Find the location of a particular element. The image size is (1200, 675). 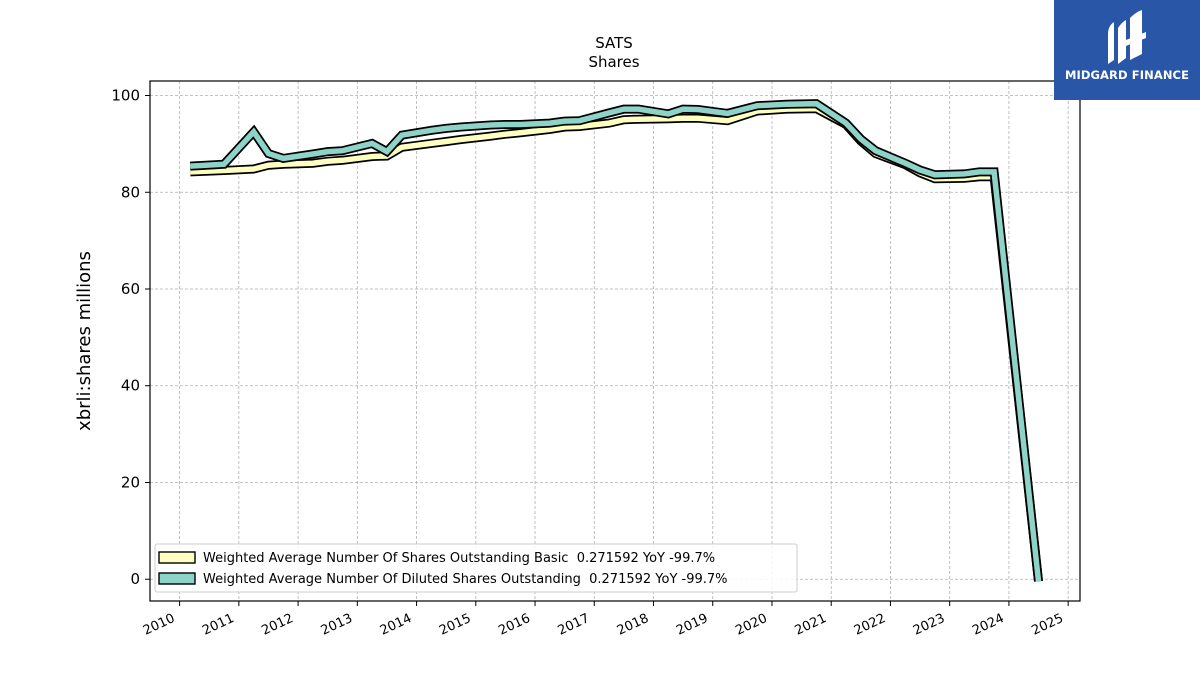

x-tick-label: 2024 is located at coordinates (988, 625).